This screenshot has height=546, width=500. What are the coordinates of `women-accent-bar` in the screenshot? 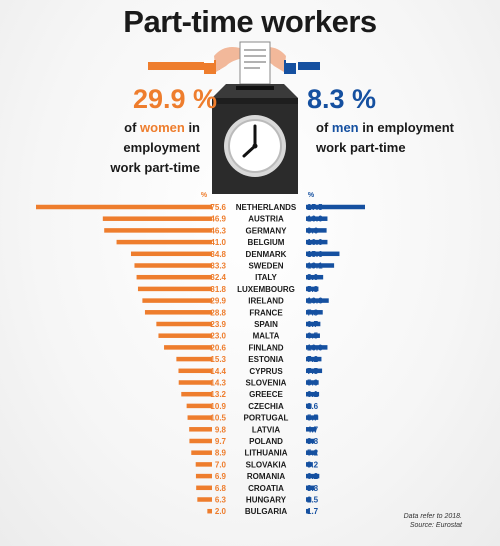 It's located at (184, 66).